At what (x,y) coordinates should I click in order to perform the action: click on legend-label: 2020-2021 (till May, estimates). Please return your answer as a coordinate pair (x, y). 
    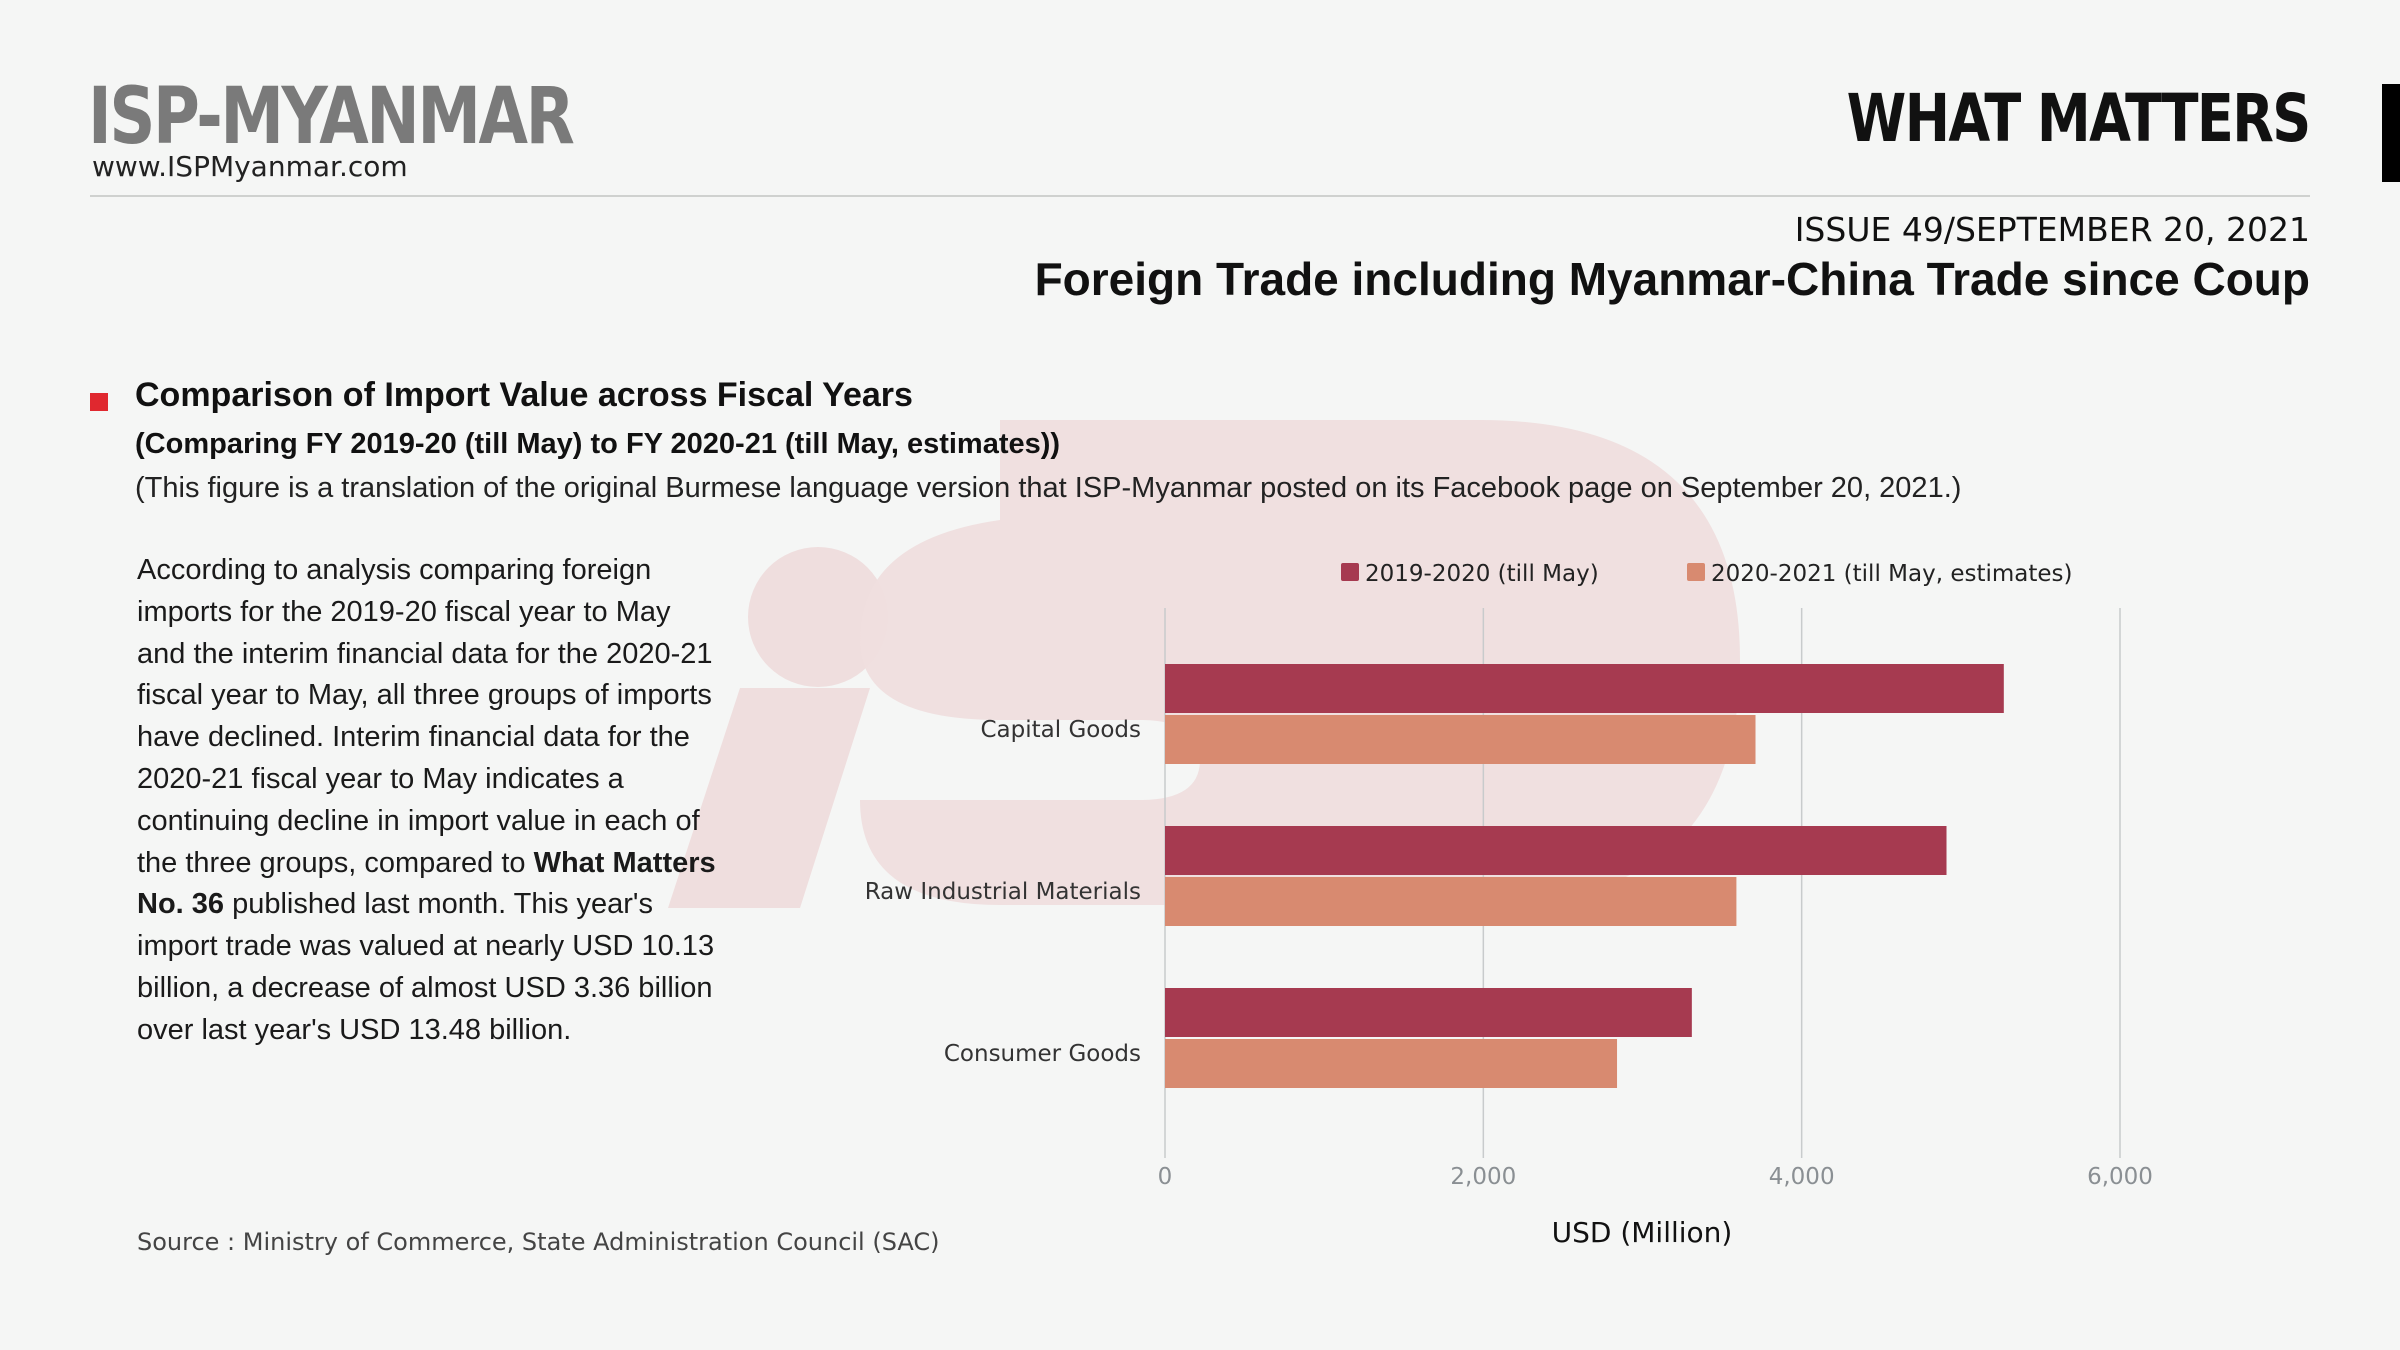
    Looking at the image, I should click on (1892, 574).